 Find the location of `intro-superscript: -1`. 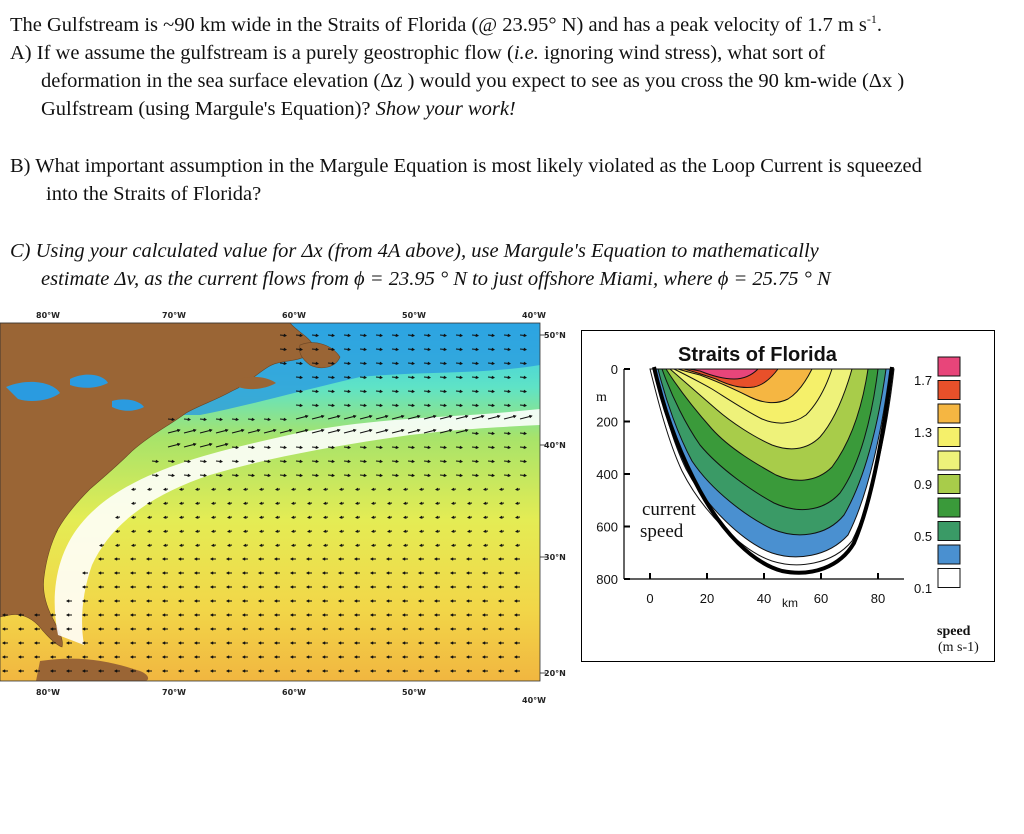

intro-superscript: -1 is located at coordinates (871, 19).